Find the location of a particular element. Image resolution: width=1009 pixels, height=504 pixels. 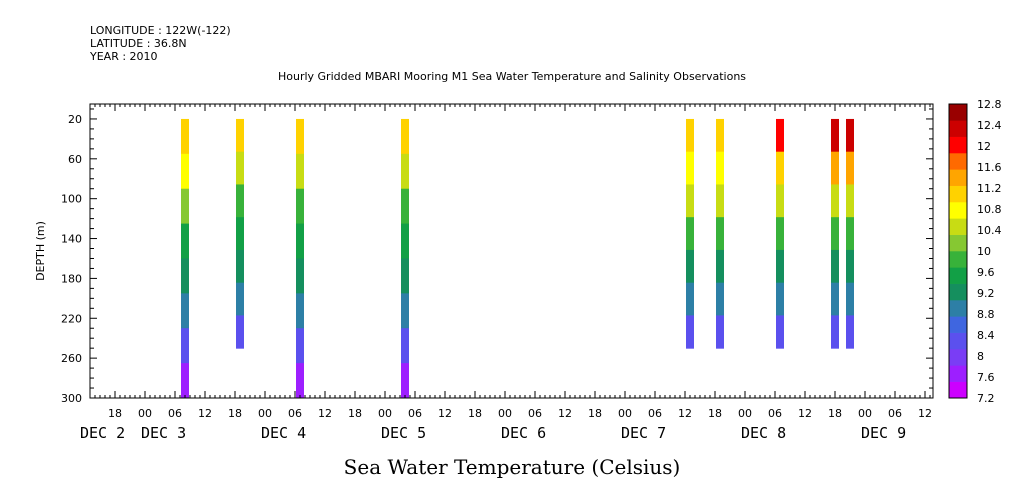

x-axis-day-labels: DEC 2 DEC 3 DEC 4 DEC 5 DEC 6 DEC 7 DEC 8 DEC 9 is located at coordinates (493, 433).